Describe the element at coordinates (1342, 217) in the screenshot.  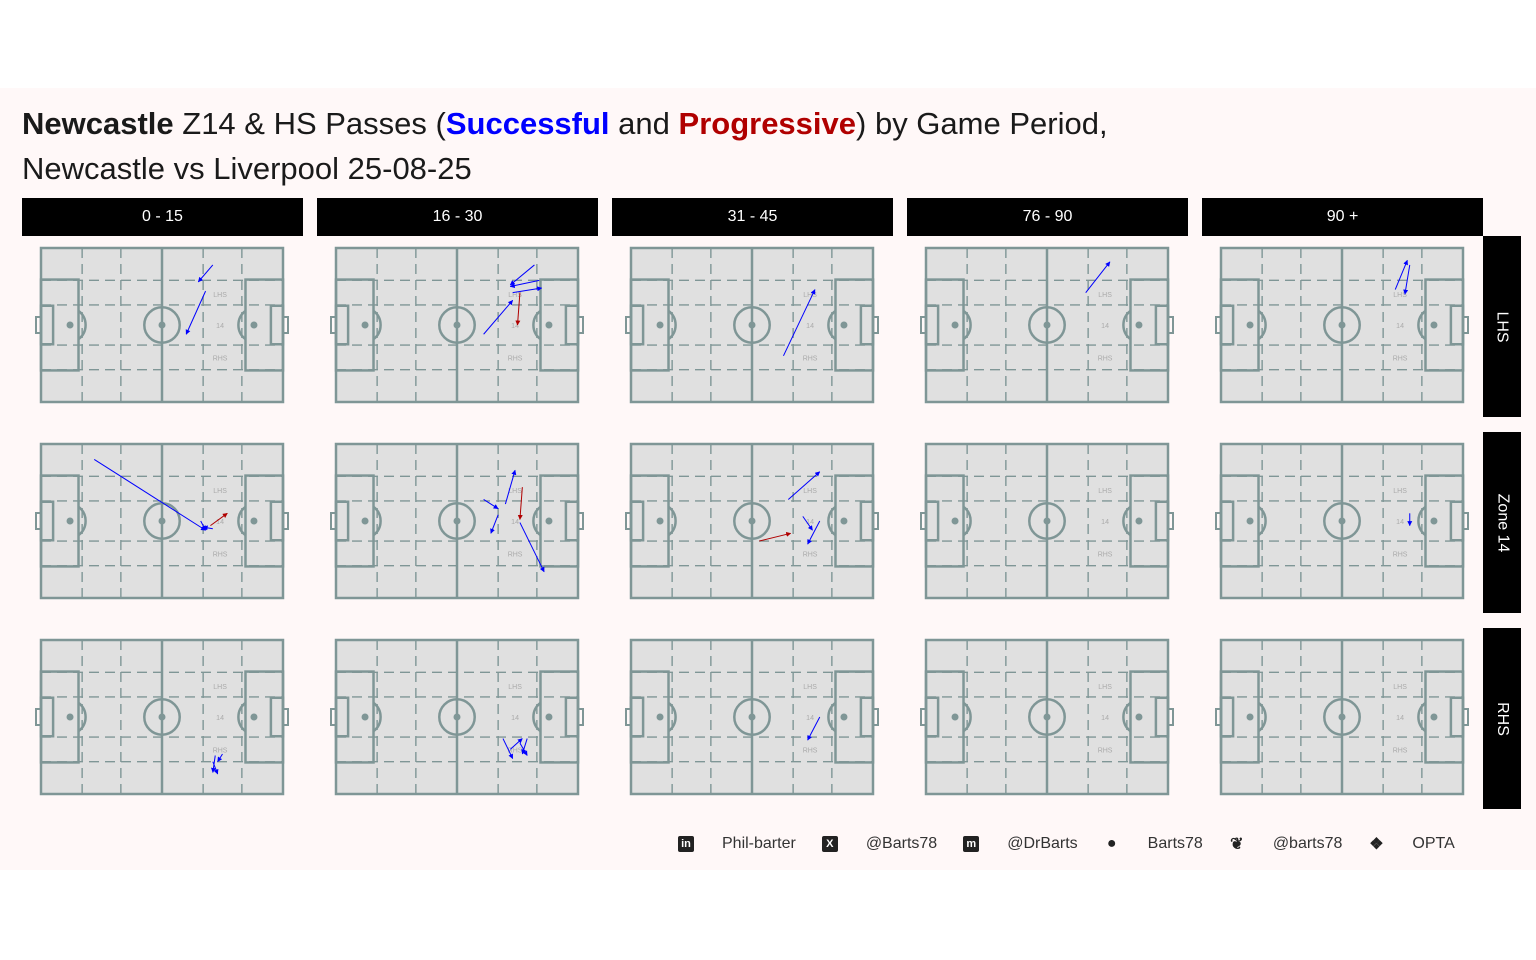
I see `facet-strip-period-5: 90 +` at that location.